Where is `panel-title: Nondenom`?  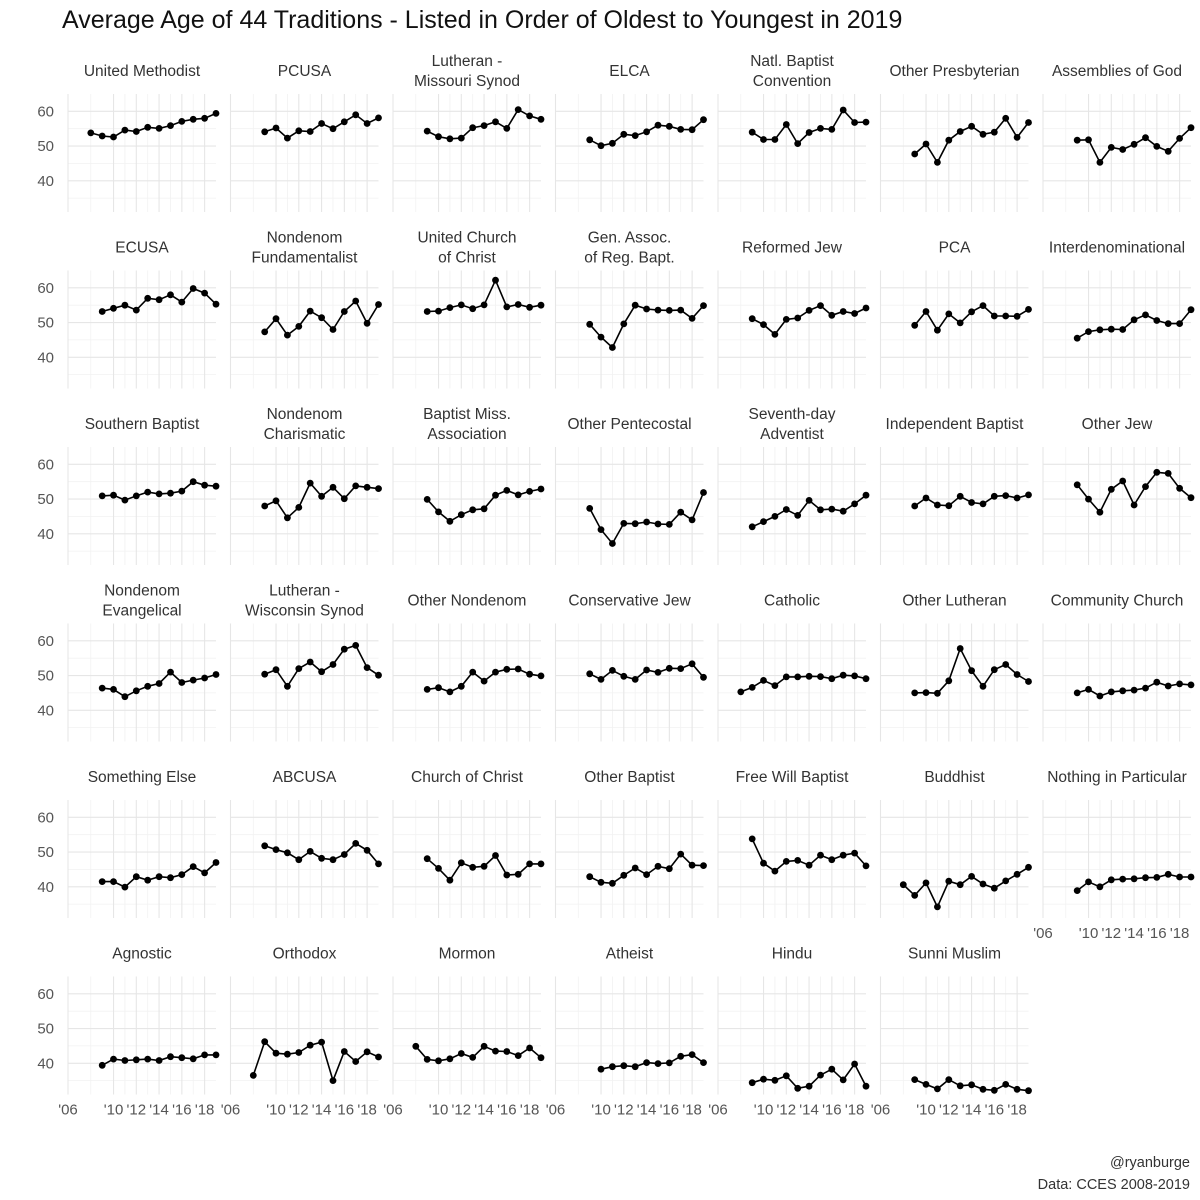
panel-title: Nondenom is located at coordinates (305, 414).